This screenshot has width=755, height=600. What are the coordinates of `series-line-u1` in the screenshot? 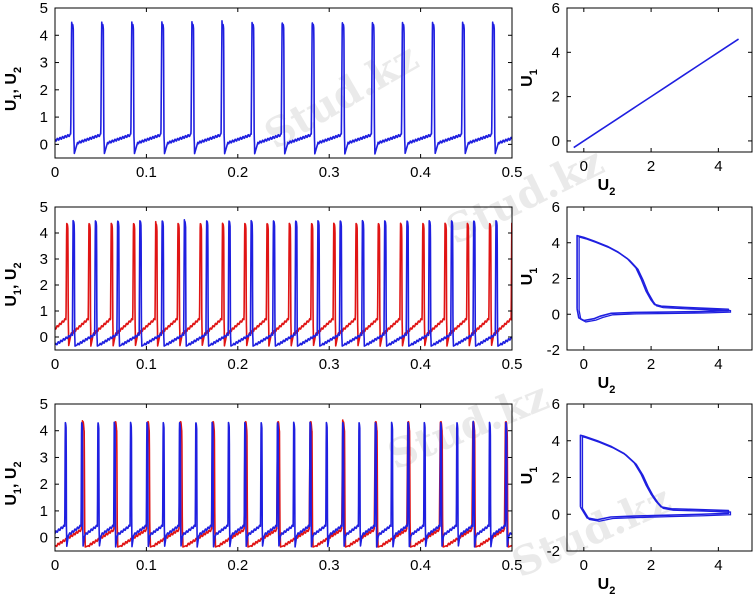 It's located at (283, 283).